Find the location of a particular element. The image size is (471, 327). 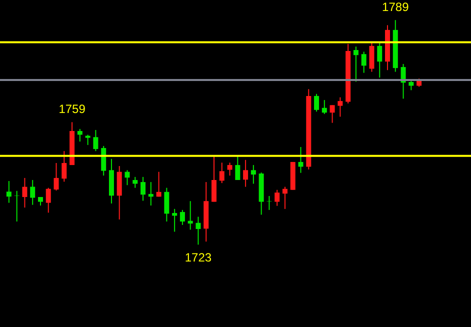

annotation: 1759 is located at coordinates (72, 109).